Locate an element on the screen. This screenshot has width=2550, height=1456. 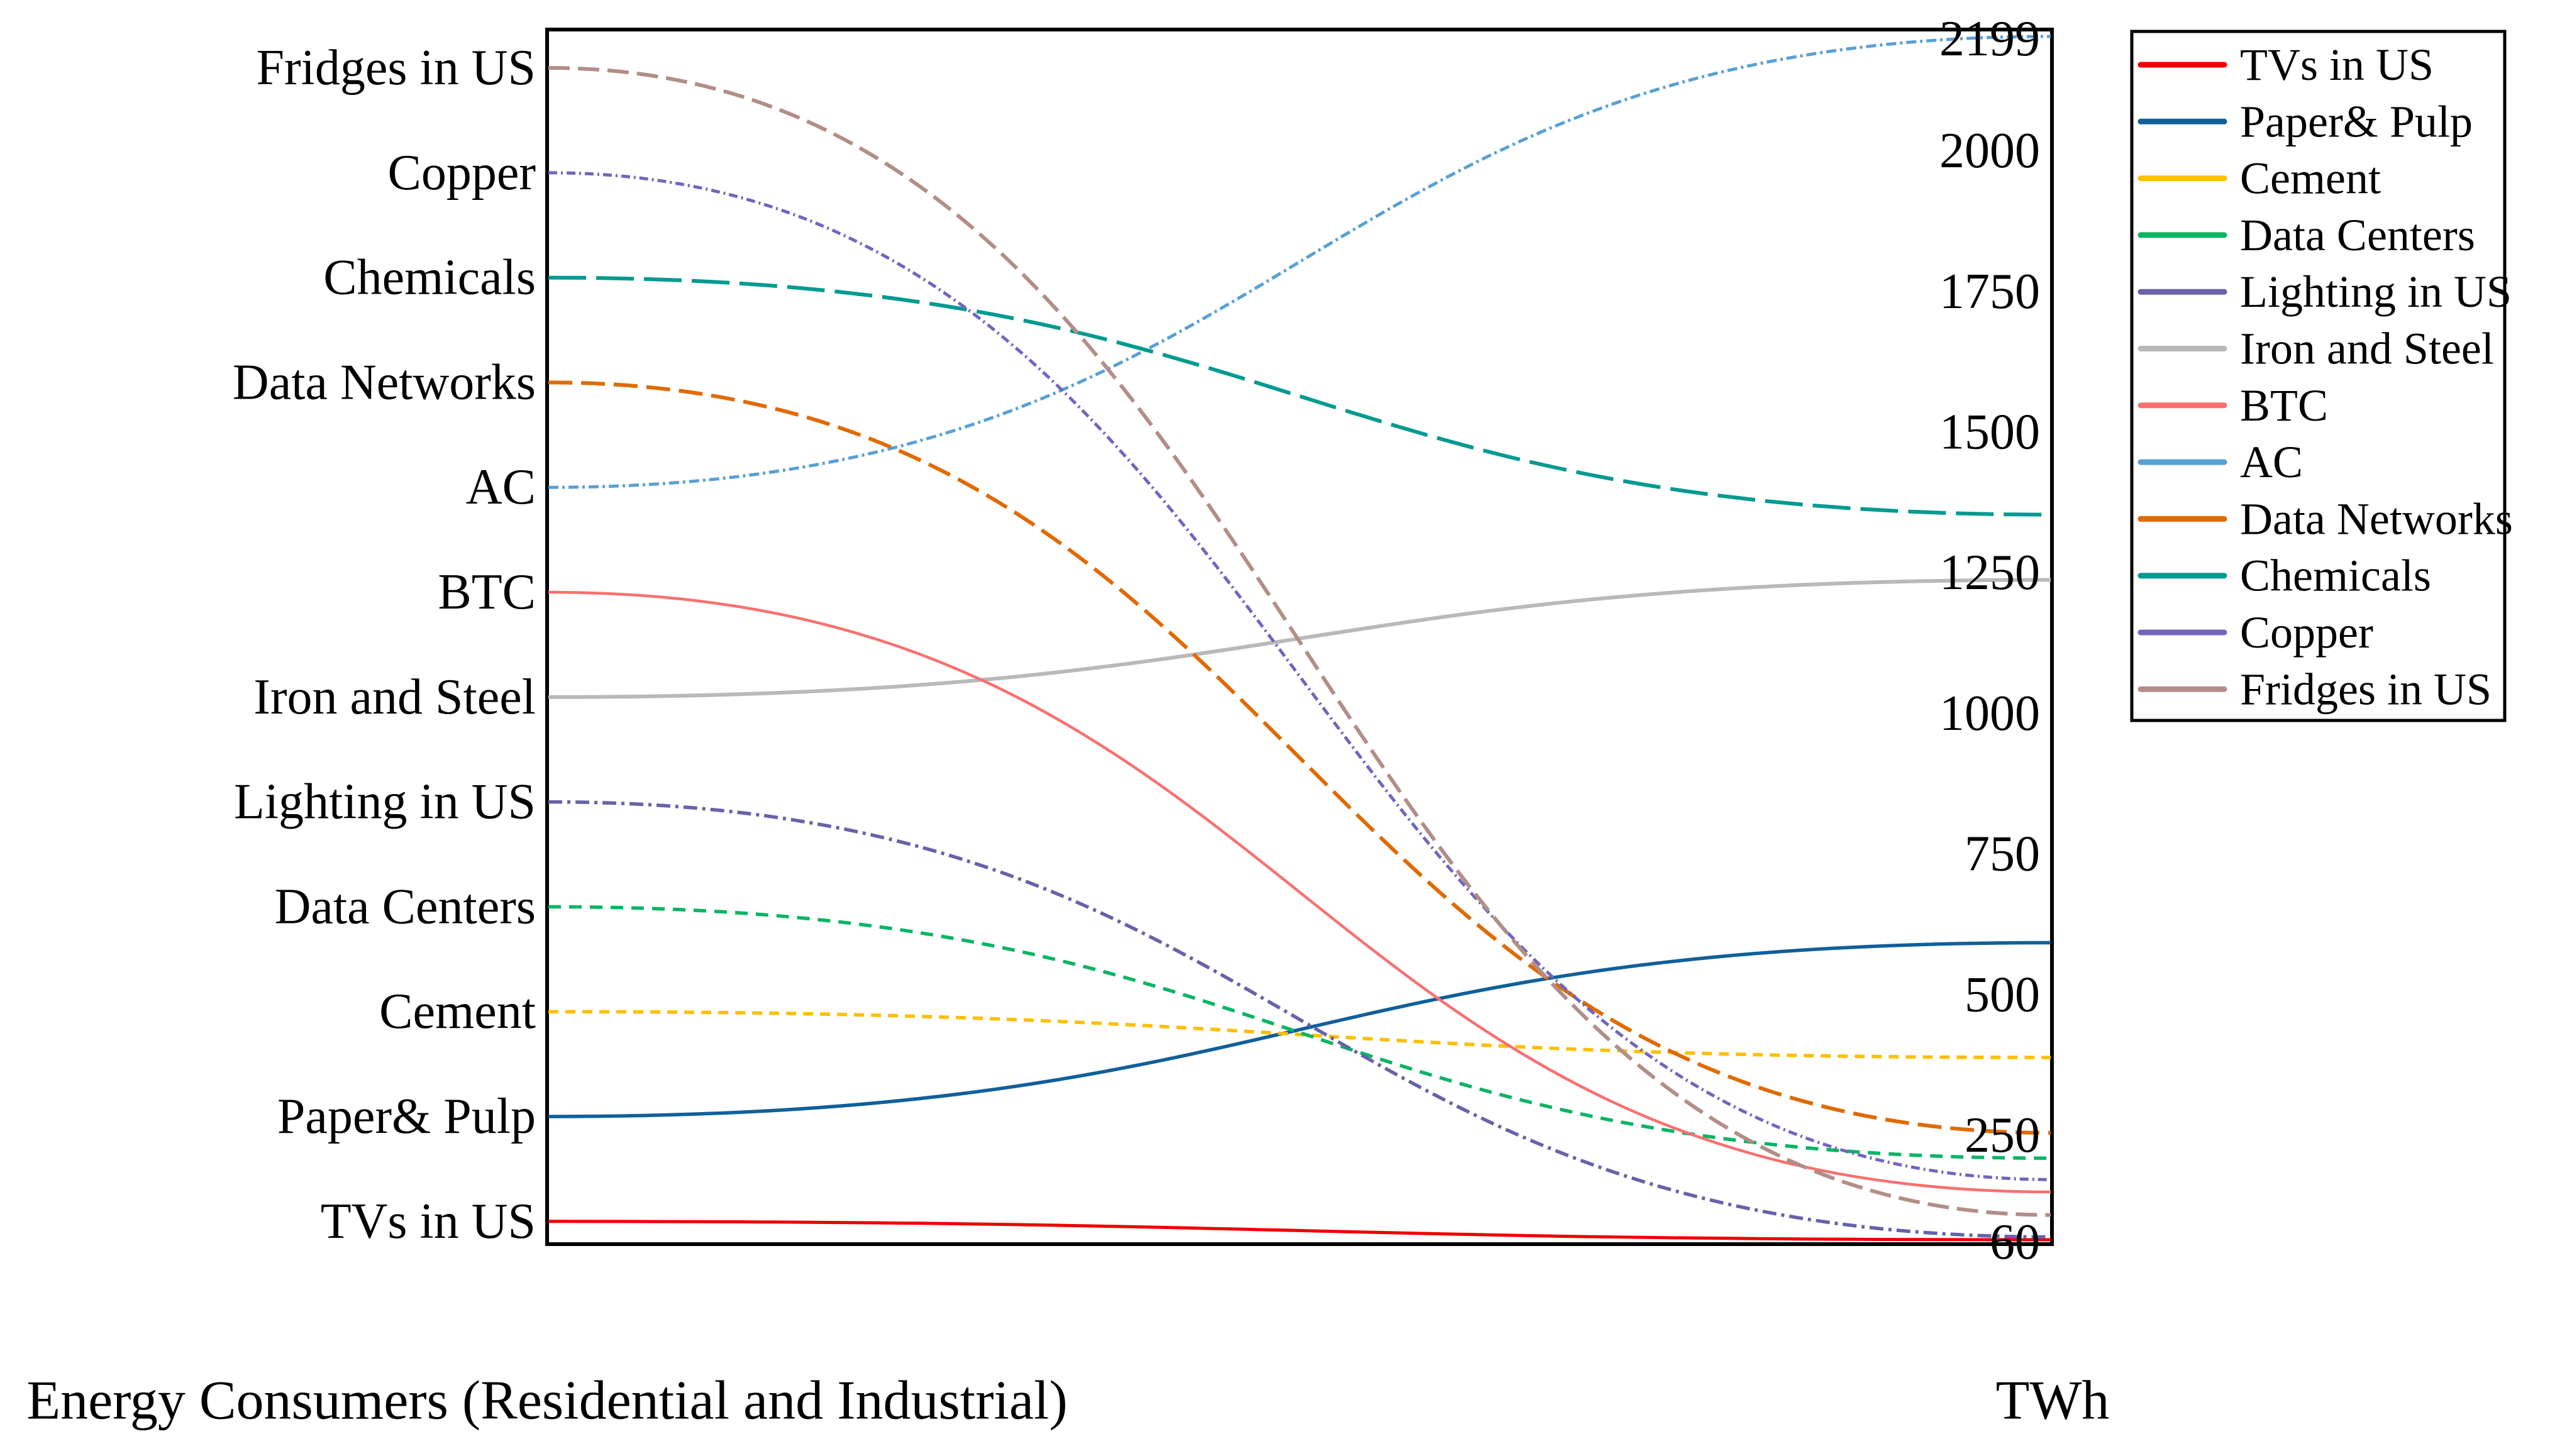
legend-item-cement: Cement is located at coordinates (2259, 178).